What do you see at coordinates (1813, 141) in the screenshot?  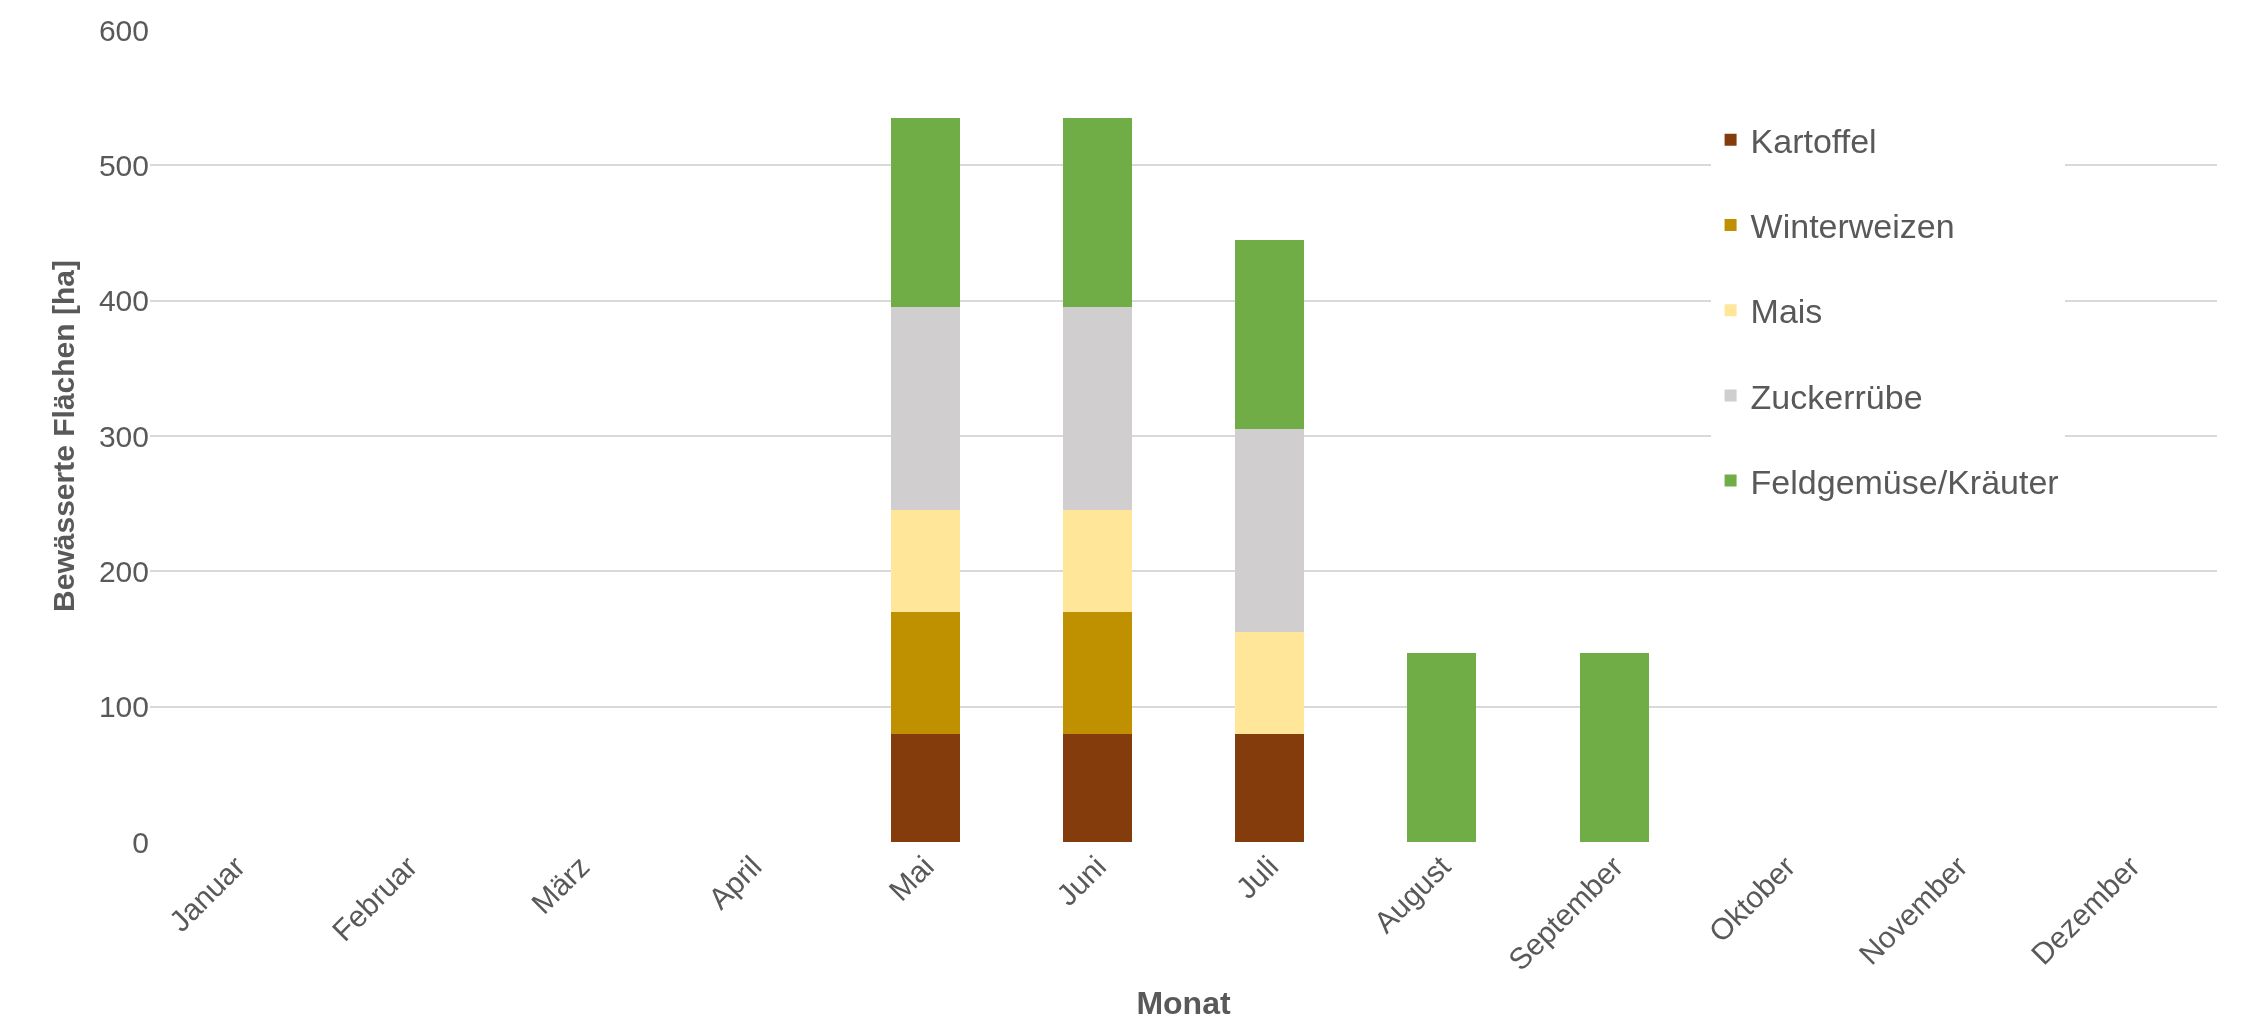 I see `legend-label: Kartoffel` at bounding box center [1813, 141].